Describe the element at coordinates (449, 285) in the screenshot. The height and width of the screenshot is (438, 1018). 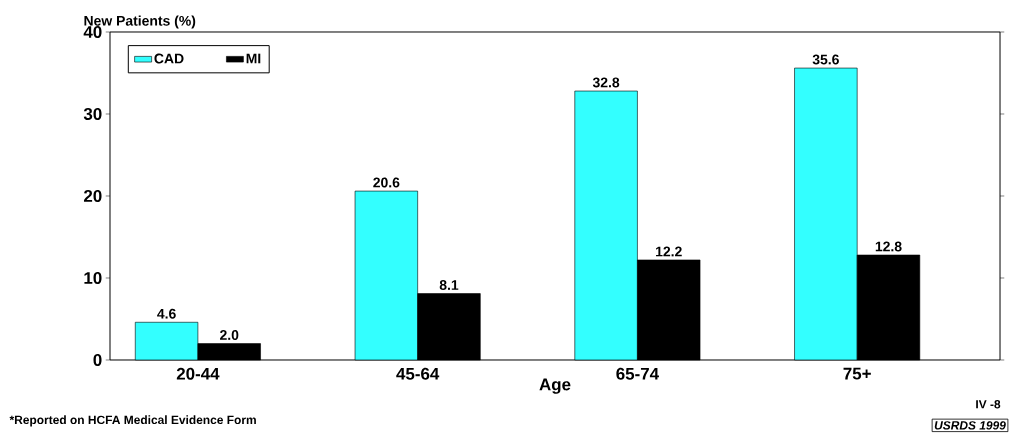
I see `data-label: 8.1` at that location.